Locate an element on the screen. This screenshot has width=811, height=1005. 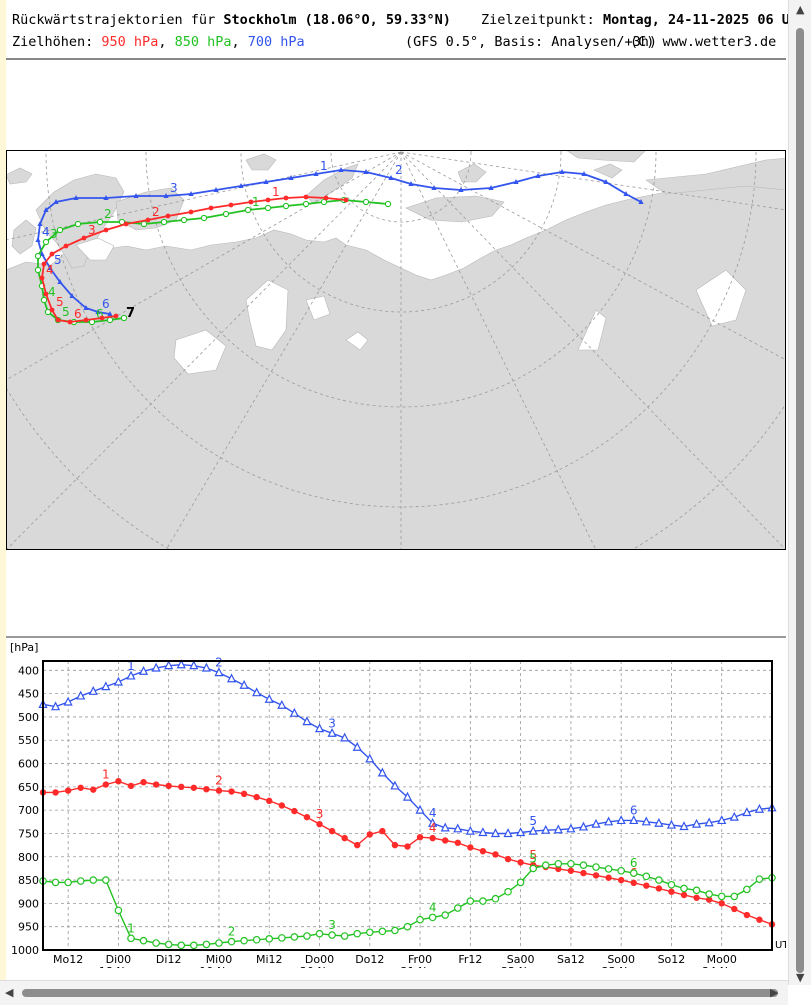
scroll-left-icon: ◀ is located at coordinates (9, 992).